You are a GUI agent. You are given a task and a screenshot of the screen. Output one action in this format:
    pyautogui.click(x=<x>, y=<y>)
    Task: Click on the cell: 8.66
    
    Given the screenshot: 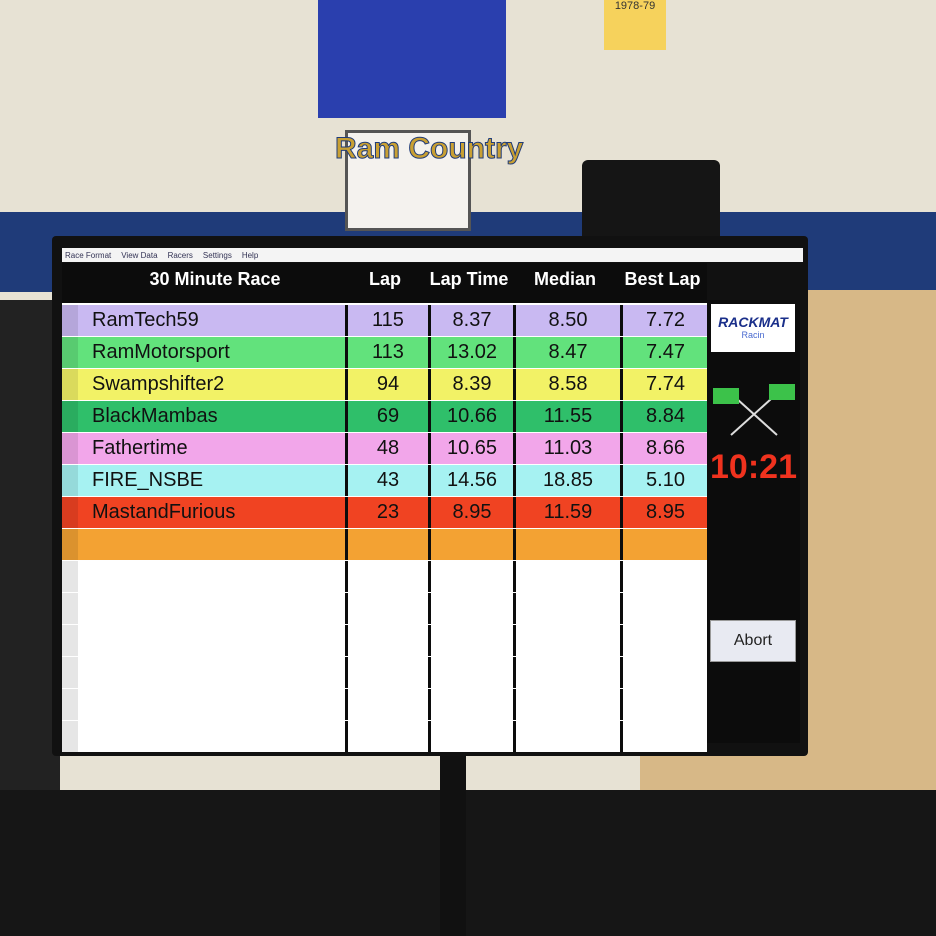 What is the action you would take?
    pyautogui.click(x=664, y=448)
    